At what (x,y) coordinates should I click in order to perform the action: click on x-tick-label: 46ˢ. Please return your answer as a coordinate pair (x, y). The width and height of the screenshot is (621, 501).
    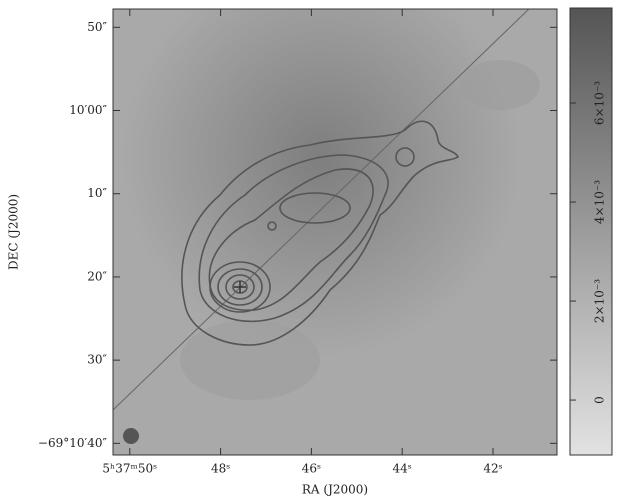
    Looking at the image, I should click on (311, 469).